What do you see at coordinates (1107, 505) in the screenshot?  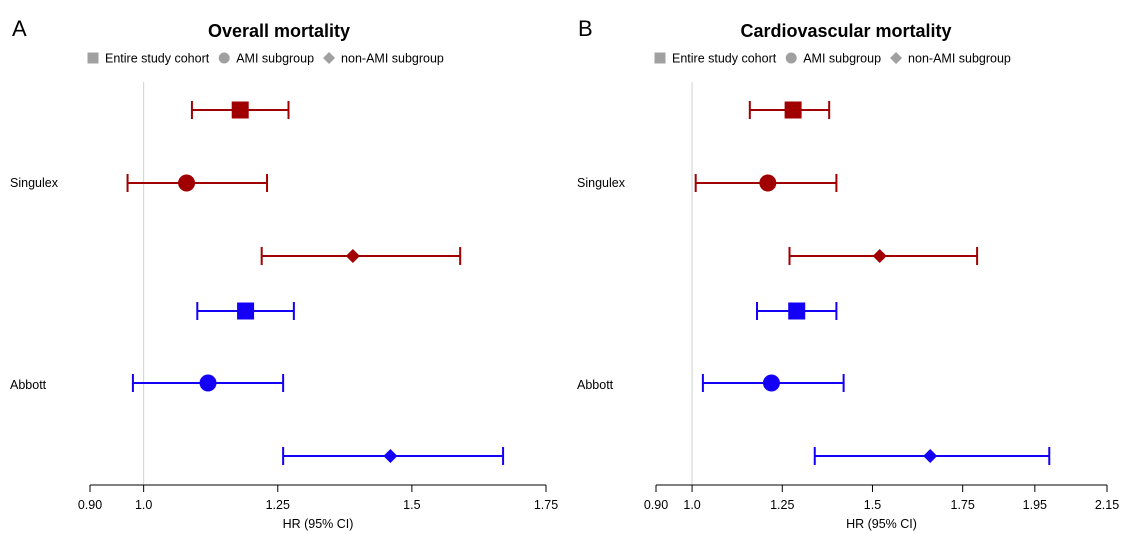 I see `x-tick-label: 2.15` at bounding box center [1107, 505].